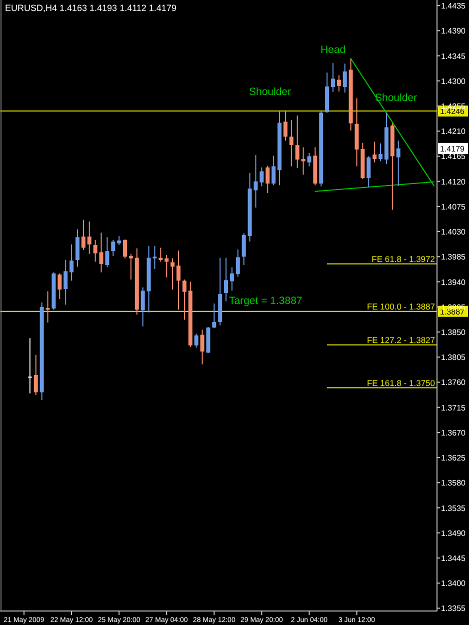  I want to click on y-tick-label: 1.3625, so click(453, 458).